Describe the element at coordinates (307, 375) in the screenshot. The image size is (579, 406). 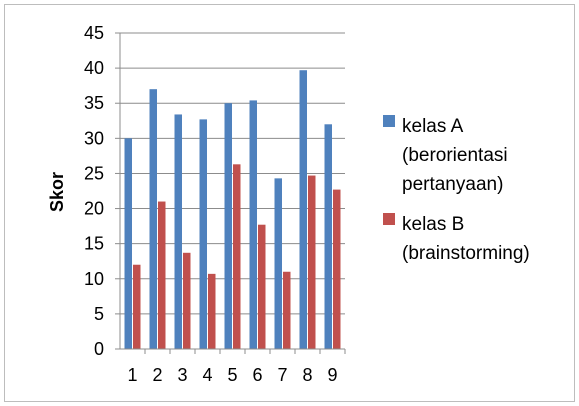
I see `x-tick-label: 8` at that location.